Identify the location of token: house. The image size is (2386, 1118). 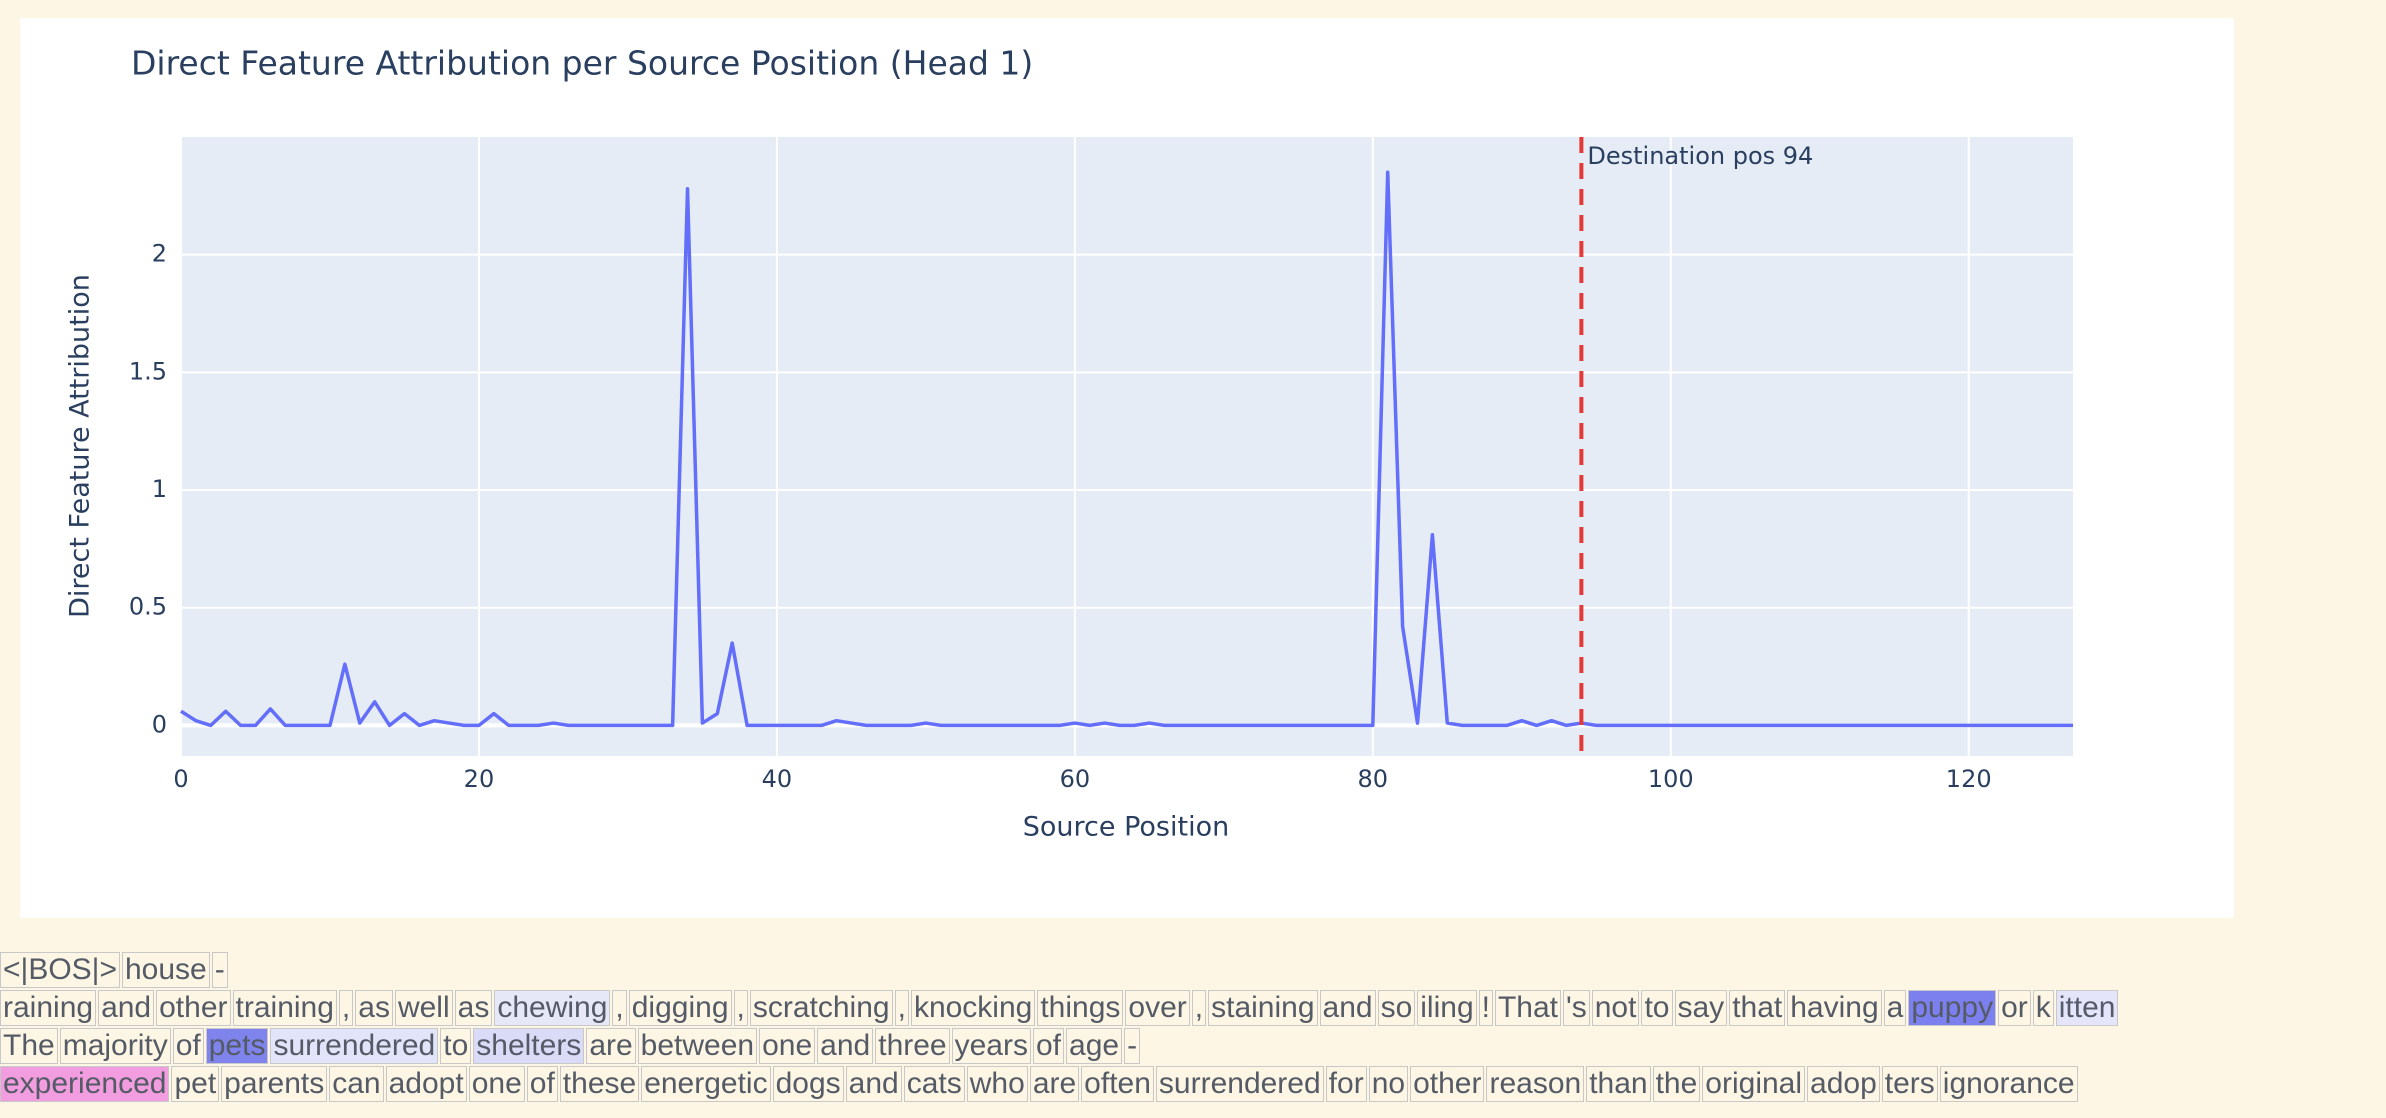
(165, 970).